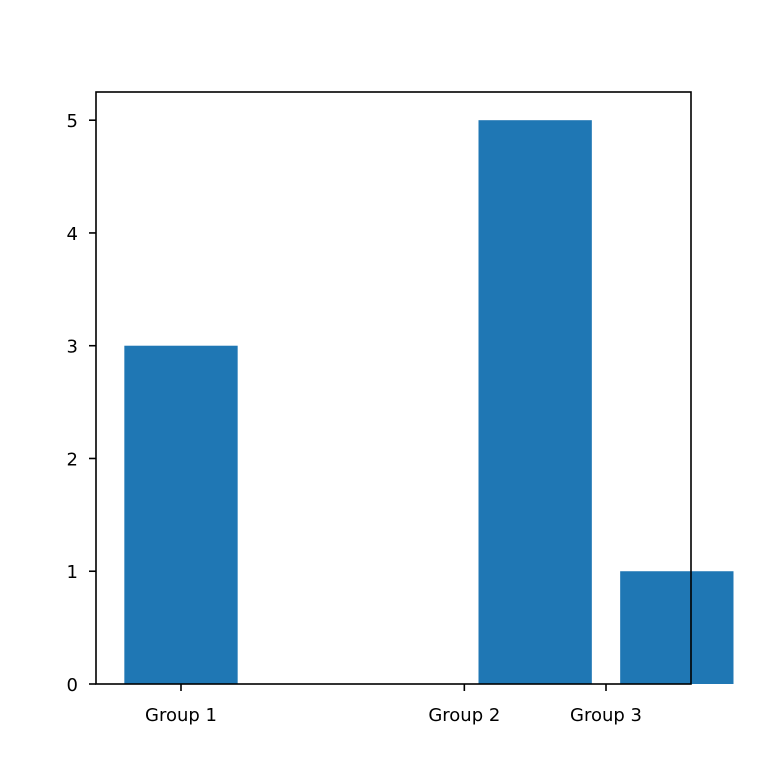  Describe the element at coordinates (72, 572) in the screenshot. I see `y-tick-label: 1` at that location.